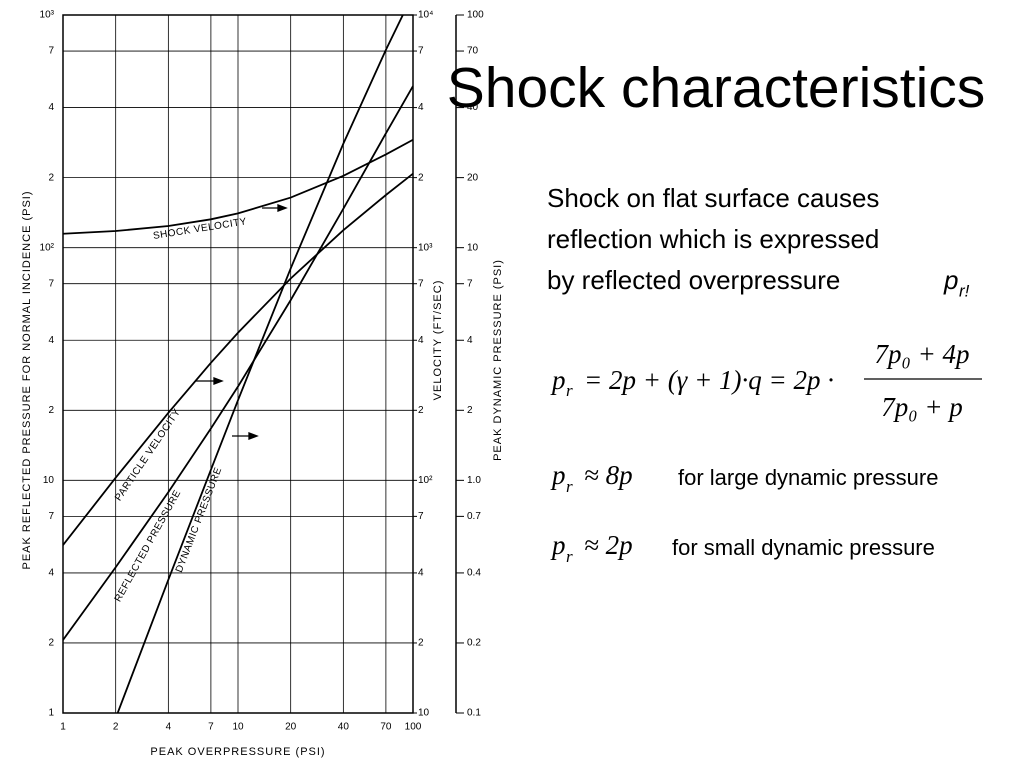 The height and width of the screenshot is (768, 1024). What do you see at coordinates (237, 752) in the screenshot?
I see `x-axis-title: PEAK OVERPRESSURE (PSI)` at bounding box center [237, 752].